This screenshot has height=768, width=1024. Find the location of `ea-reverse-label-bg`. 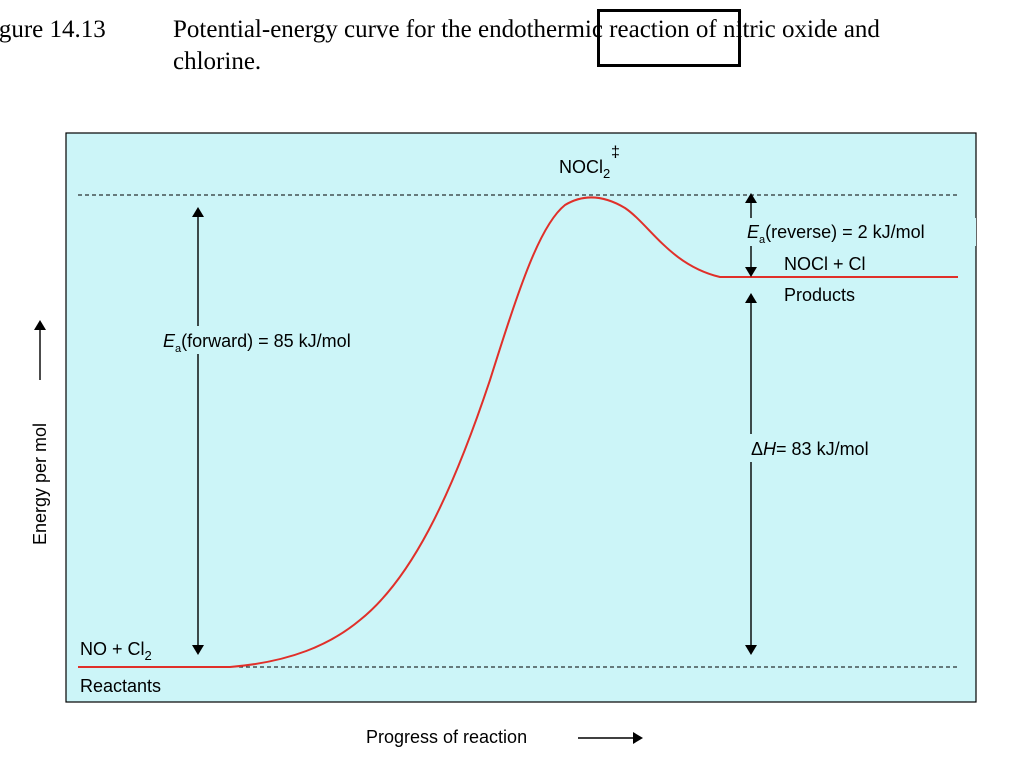

ea-reverse-label-bg is located at coordinates (860, 232).